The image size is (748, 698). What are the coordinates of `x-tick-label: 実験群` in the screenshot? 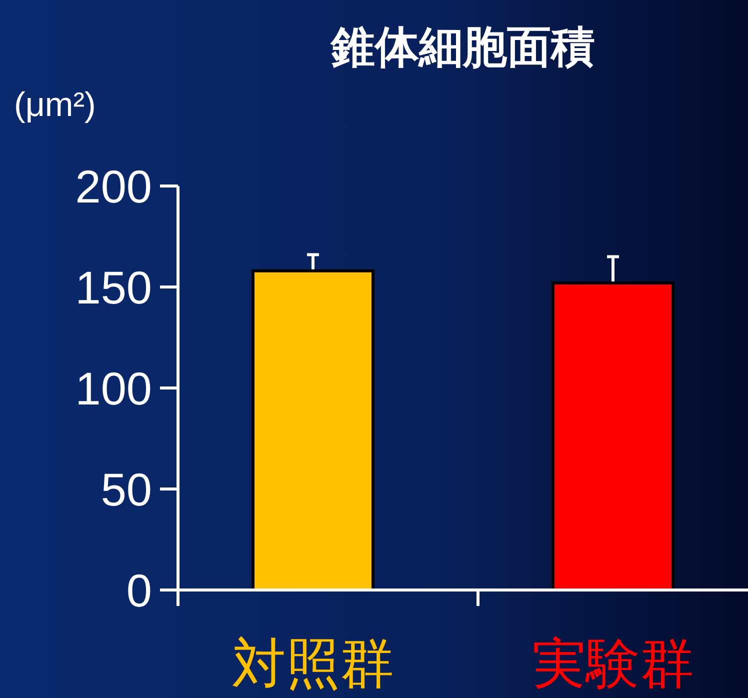 It's located at (613, 664).